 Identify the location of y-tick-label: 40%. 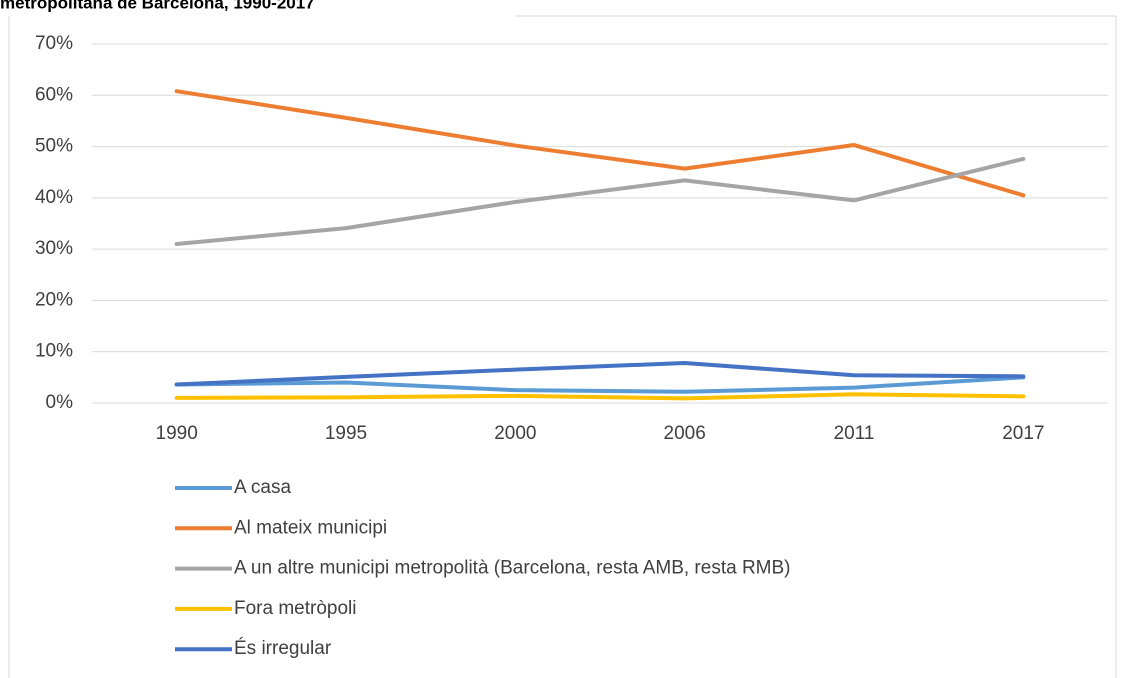
(54, 197).